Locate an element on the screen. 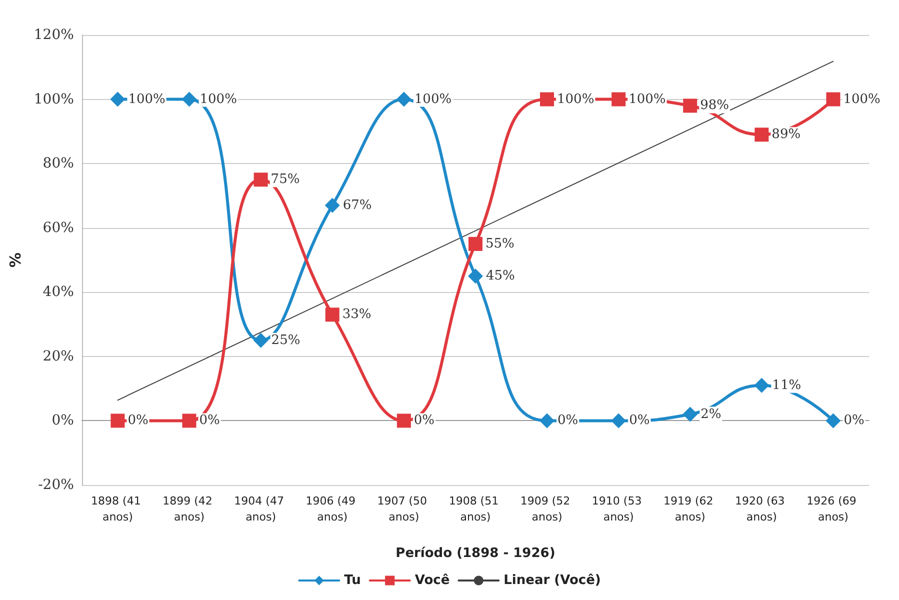  x-tick-label: 1906 (49 anos) is located at coordinates (332, 509).